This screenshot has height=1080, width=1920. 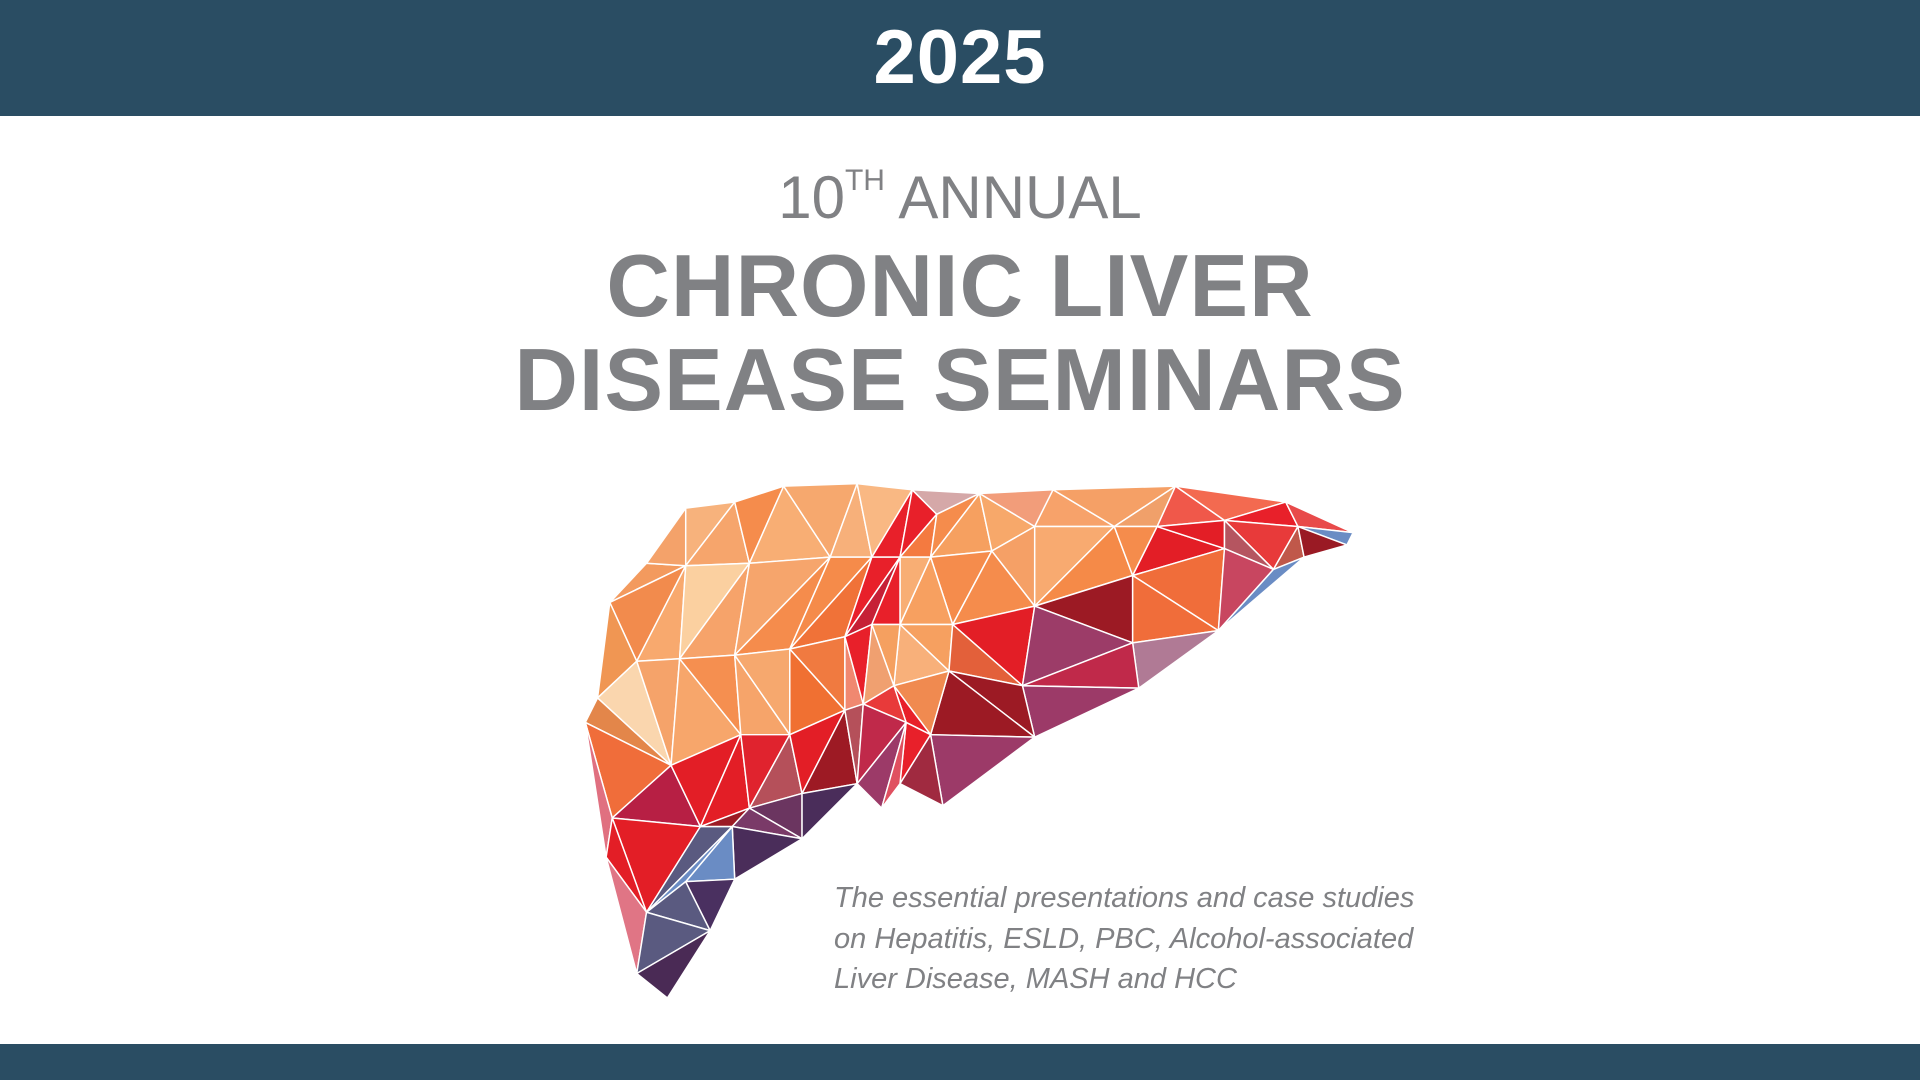 I want to click on title-line-2: DISEASE SEMINARS, so click(x=960, y=379).